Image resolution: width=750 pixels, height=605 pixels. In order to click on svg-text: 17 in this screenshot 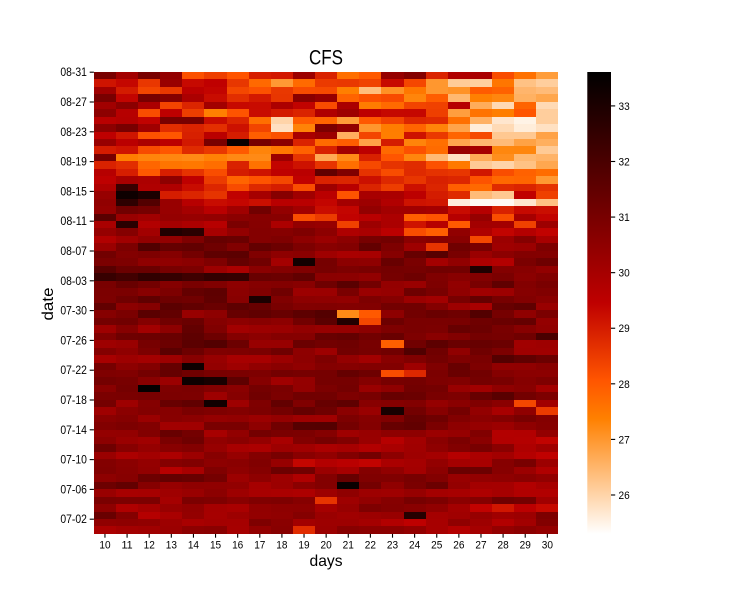, I will do `click(259, 546)`.